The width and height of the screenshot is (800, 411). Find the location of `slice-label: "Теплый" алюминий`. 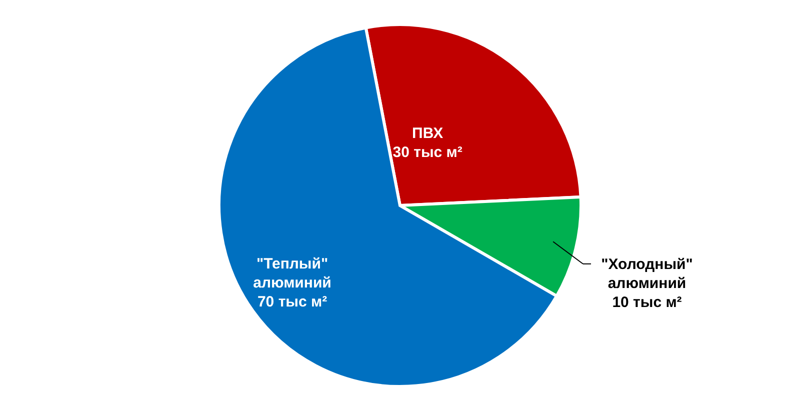

slice-label: "Теплый" алюминий is located at coordinates (292, 273).